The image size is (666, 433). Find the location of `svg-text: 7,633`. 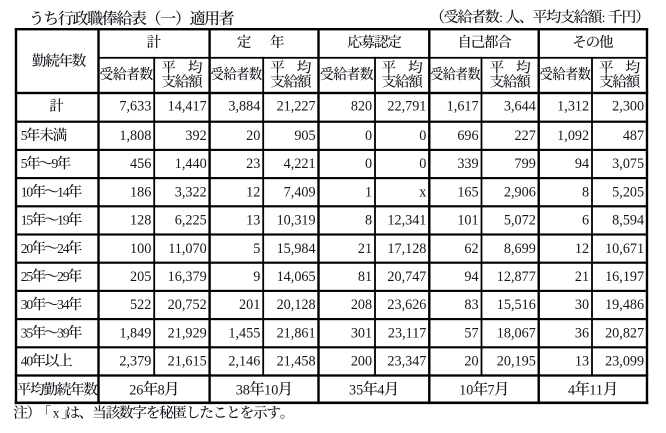

svg-text: 7,633 is located at coordinates (135, 107).